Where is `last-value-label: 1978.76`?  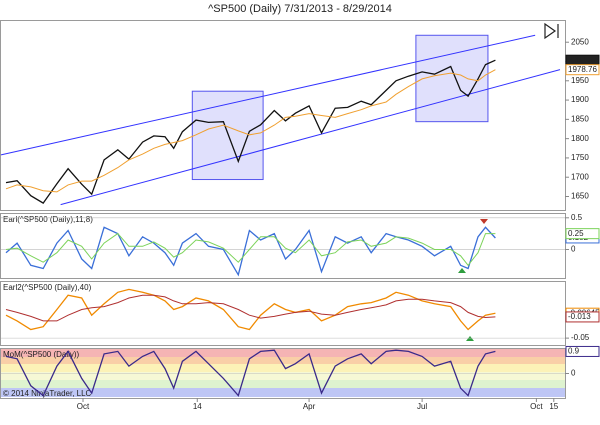 last-value-label: 1978.76 is located at coordinates (582, 69).